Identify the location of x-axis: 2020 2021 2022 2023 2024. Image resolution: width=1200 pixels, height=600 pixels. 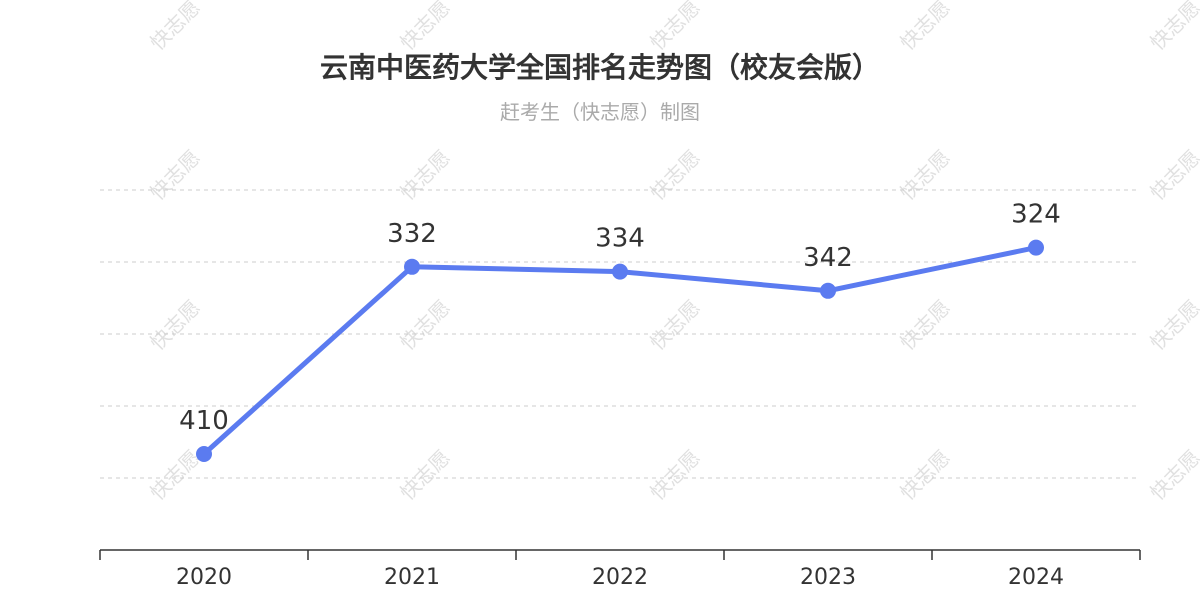
(620, 569).